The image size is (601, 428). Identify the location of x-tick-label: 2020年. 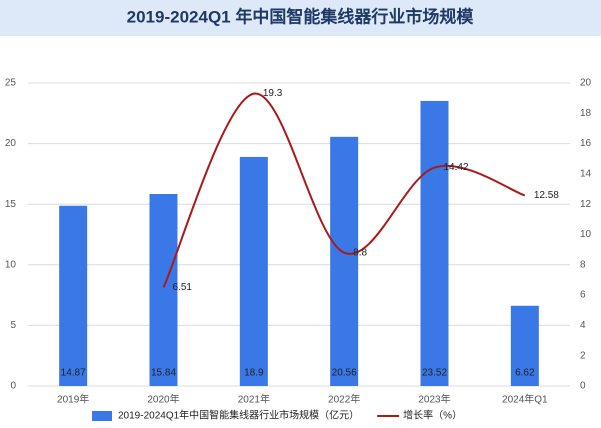
(163, 399).